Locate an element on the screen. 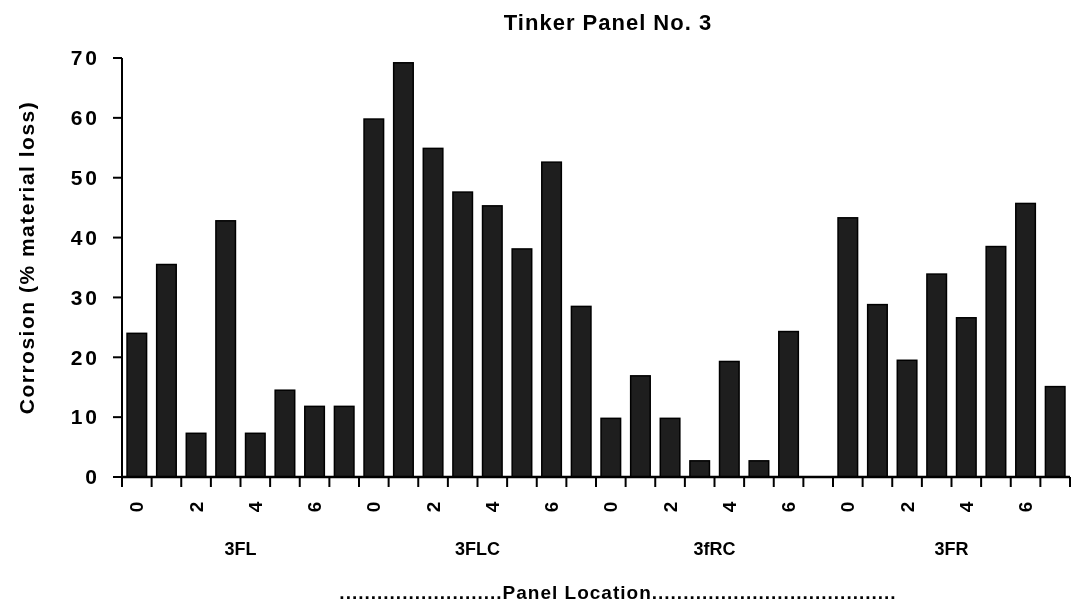 The height and width of the screenshot is (605, 1074). text: 3fRC is located at coordinates (714, 549).